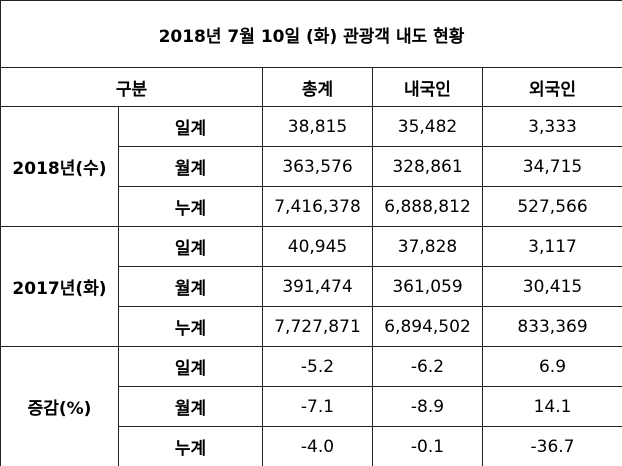  I want to click on value-cell: 328,861, so click(427, 166).